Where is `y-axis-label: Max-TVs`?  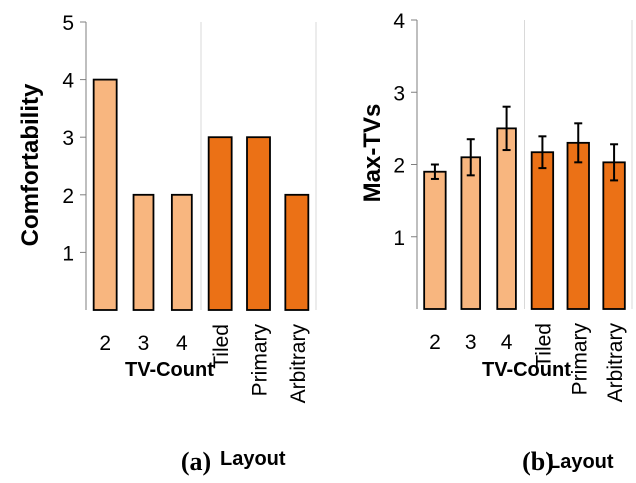 y-axis-label: Max-TVs is located at coordinates (372, 153).